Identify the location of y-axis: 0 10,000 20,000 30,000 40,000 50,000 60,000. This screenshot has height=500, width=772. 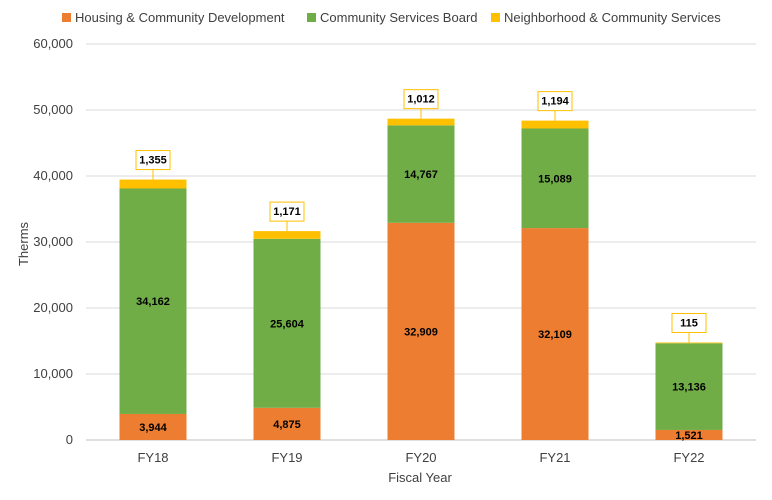
(53, 241).